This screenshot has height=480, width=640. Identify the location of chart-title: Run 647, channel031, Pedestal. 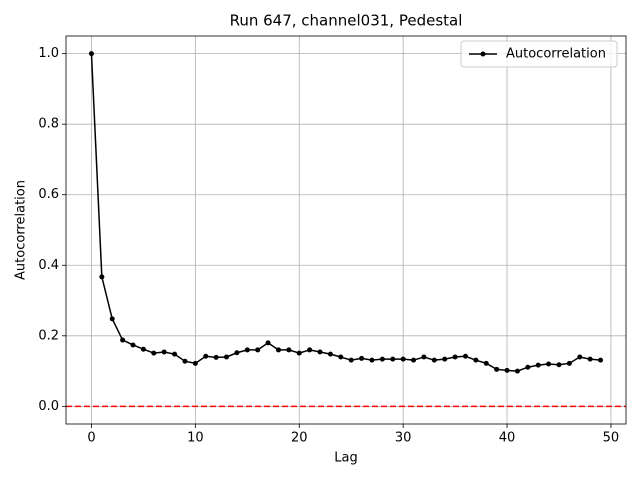
(346, 21).